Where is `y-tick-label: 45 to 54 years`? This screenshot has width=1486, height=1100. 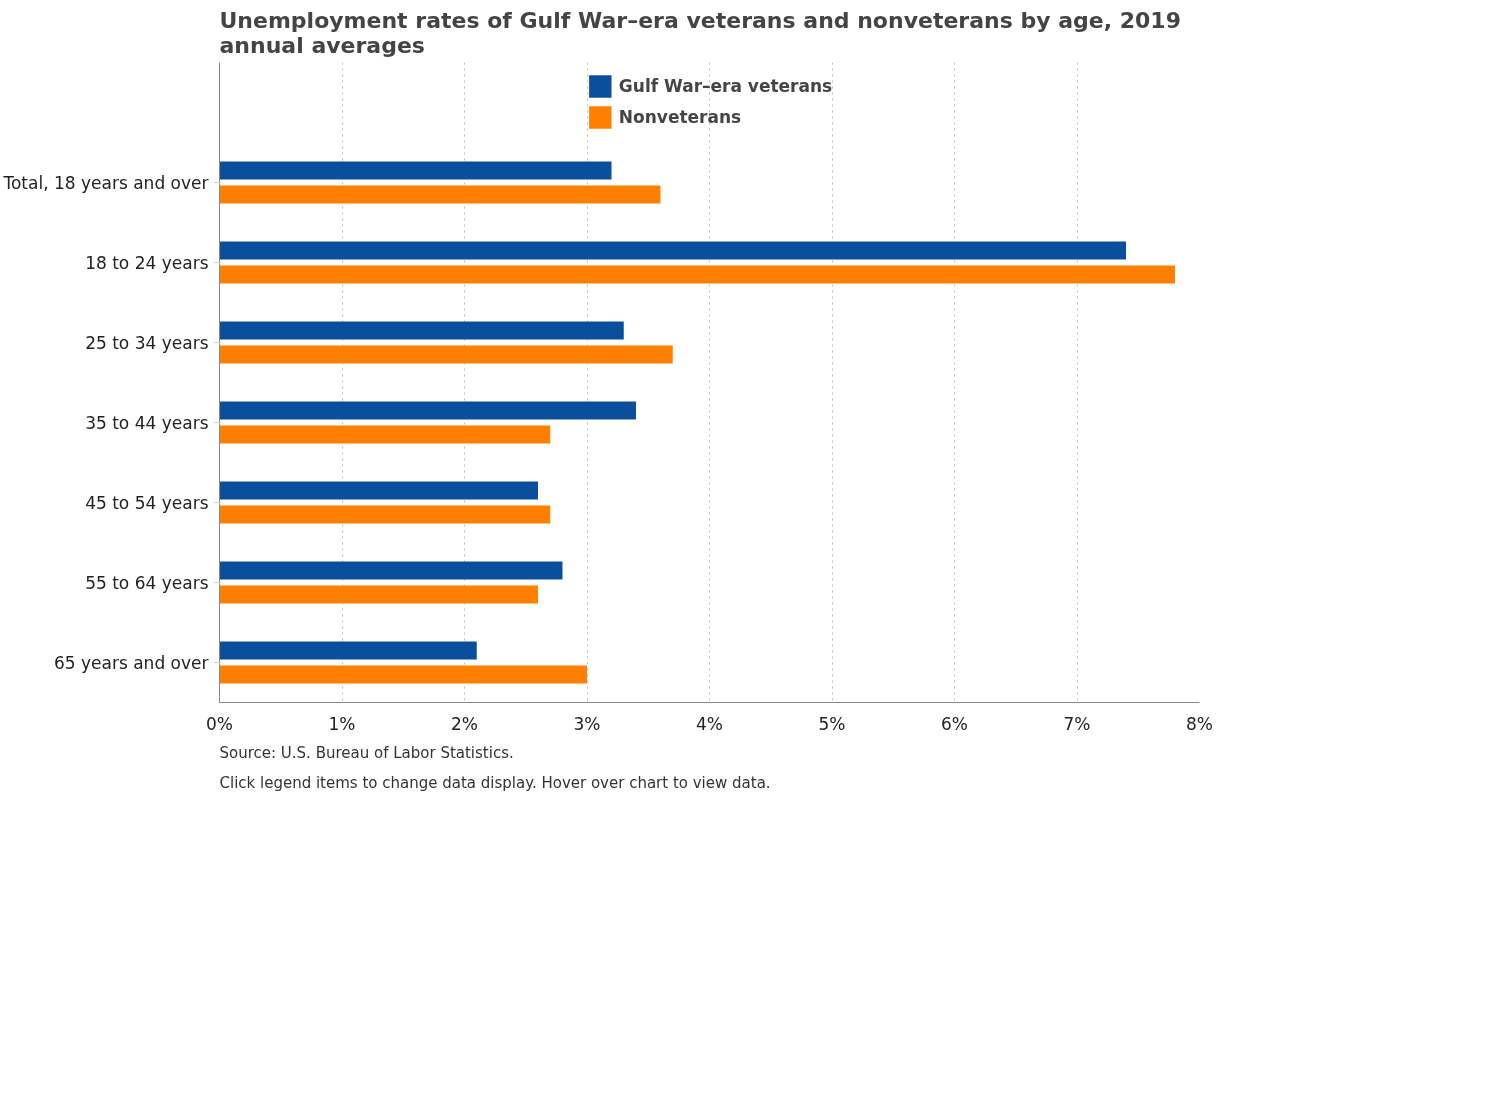 y-tick-label: 45 to 54 years is located at coordinates (147, 502).